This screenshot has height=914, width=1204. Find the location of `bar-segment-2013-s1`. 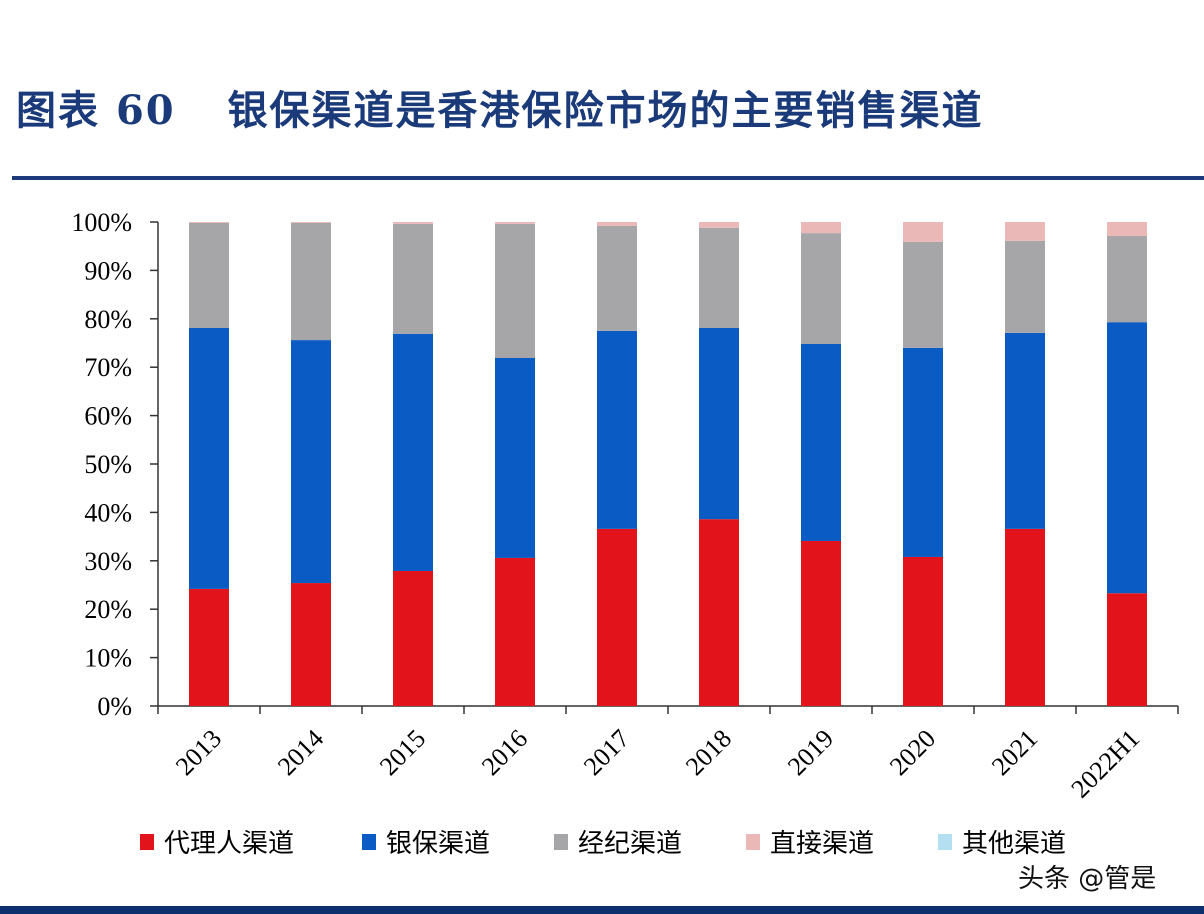

bar-segment-2013-s1 is located at coordinates (209, 458).